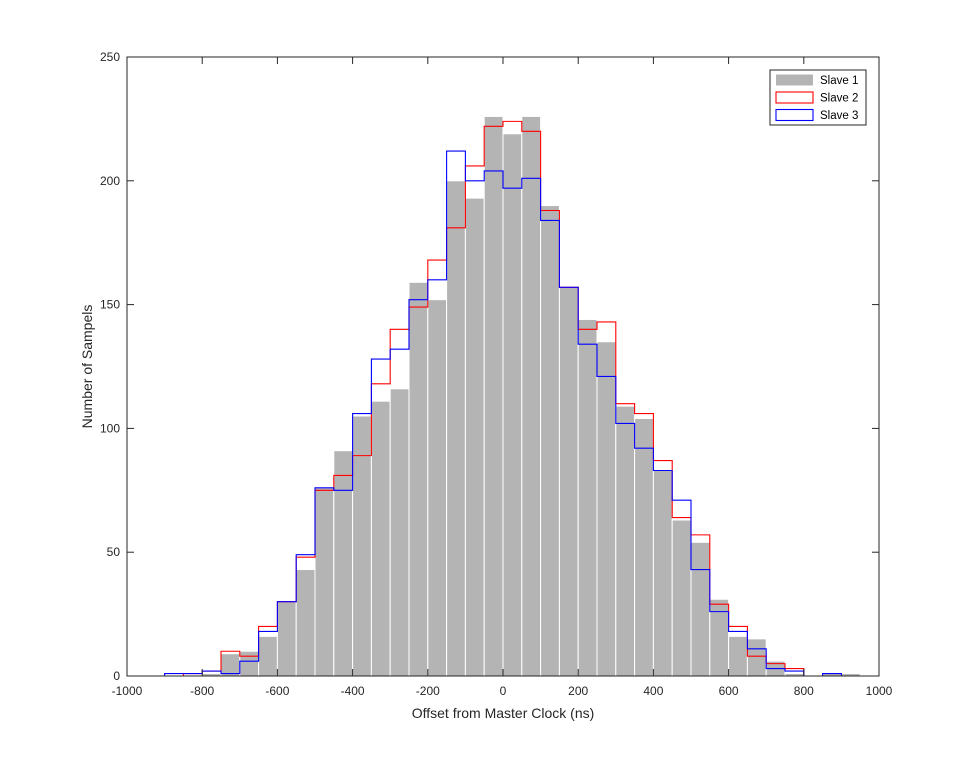  I want to click on x-tick-label: 0, so click(503, 691).